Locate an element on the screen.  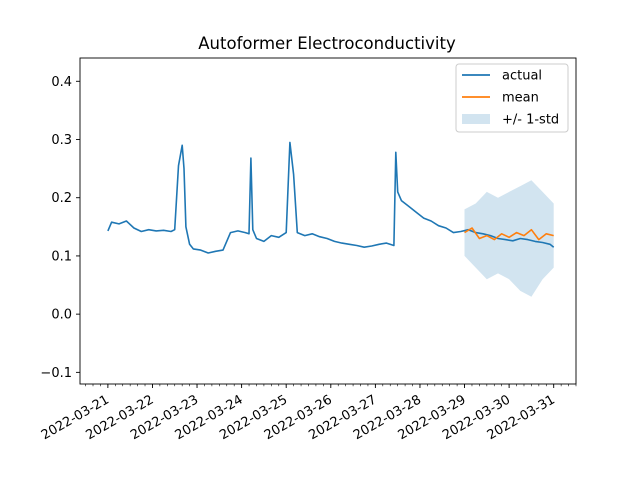
legend-label: actual is located at coordinates (522, 76).